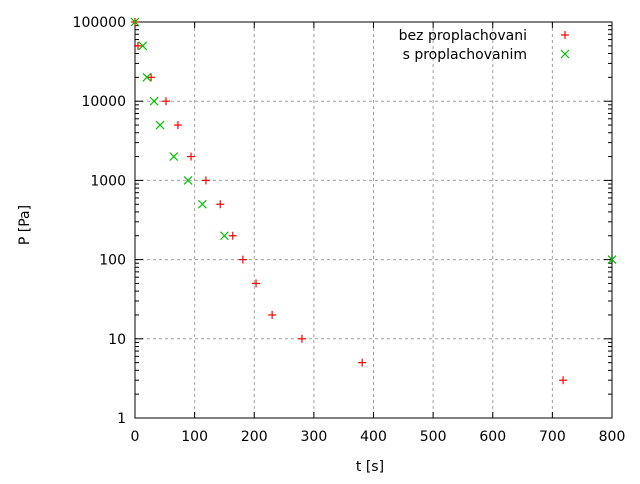 The image size is (640, 484). Describe the element at coordinates (370, 467) in the screenshot. I see `x-axis-label: t [s]` at that location.